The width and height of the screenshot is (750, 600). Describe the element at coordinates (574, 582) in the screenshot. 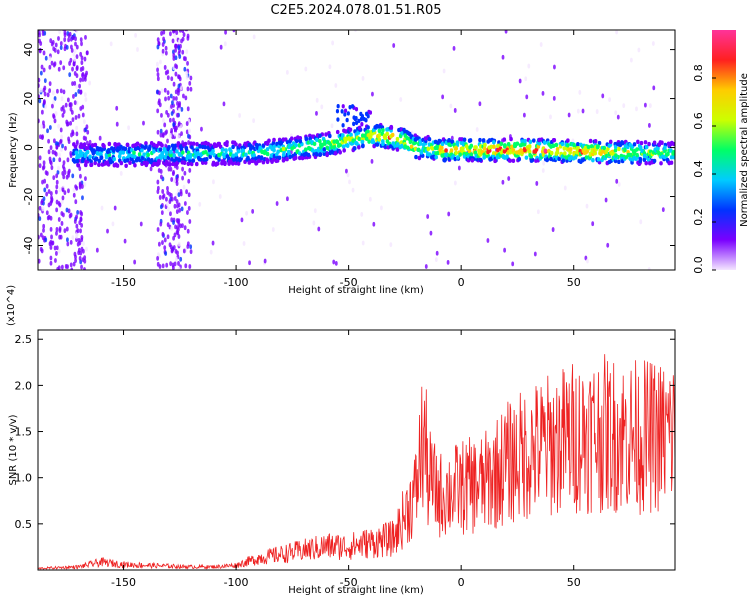

I see `snr-x-tick-label: 50` at that location.